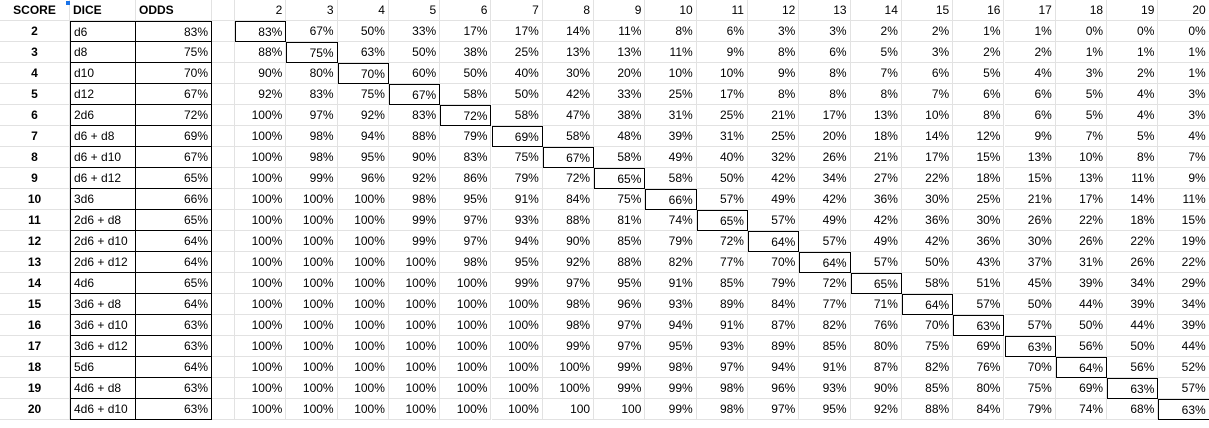  I want to click on row-score: 20, so click(35, 409).